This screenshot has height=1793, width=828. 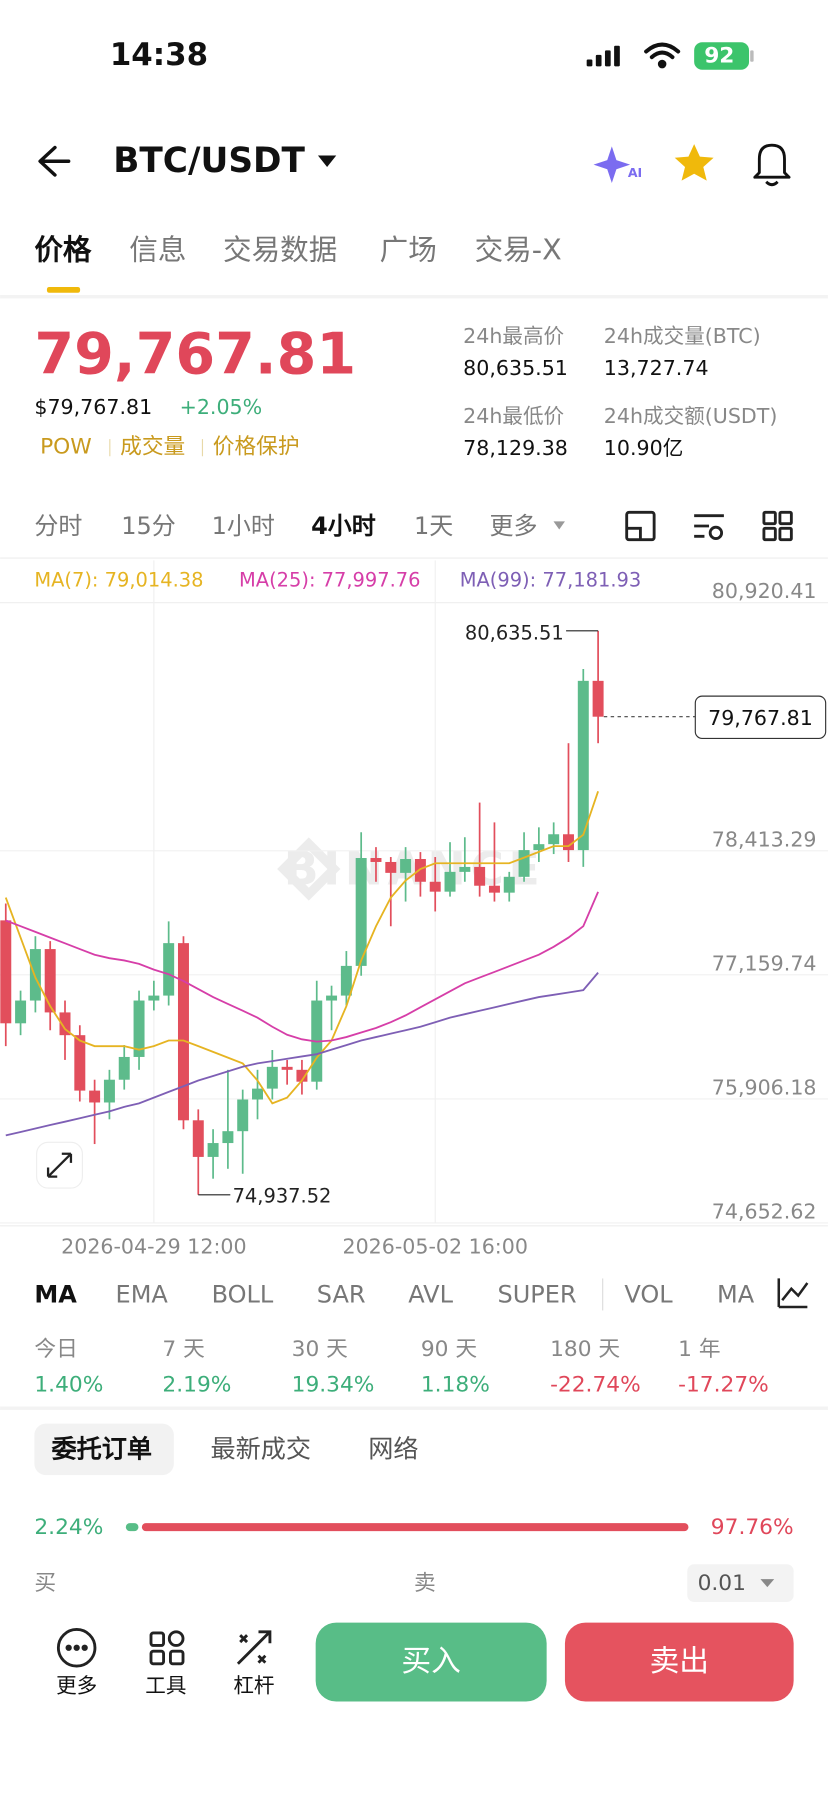 I want to click on buy-ratio: 2.24%, so click(x=68, y=1527).